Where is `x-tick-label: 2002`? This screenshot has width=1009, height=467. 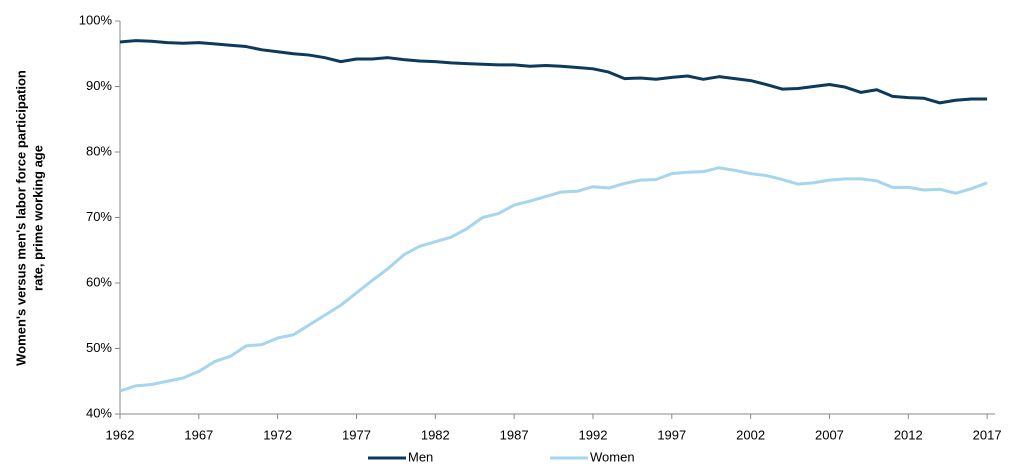
x-tick-label: 2002 is located at coordinates (750, 434).